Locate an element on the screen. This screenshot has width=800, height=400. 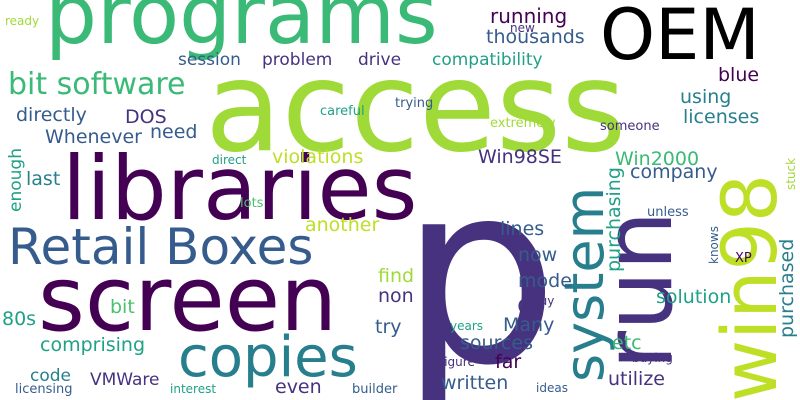
word-drive: drive is located at coordinates (380, 60).